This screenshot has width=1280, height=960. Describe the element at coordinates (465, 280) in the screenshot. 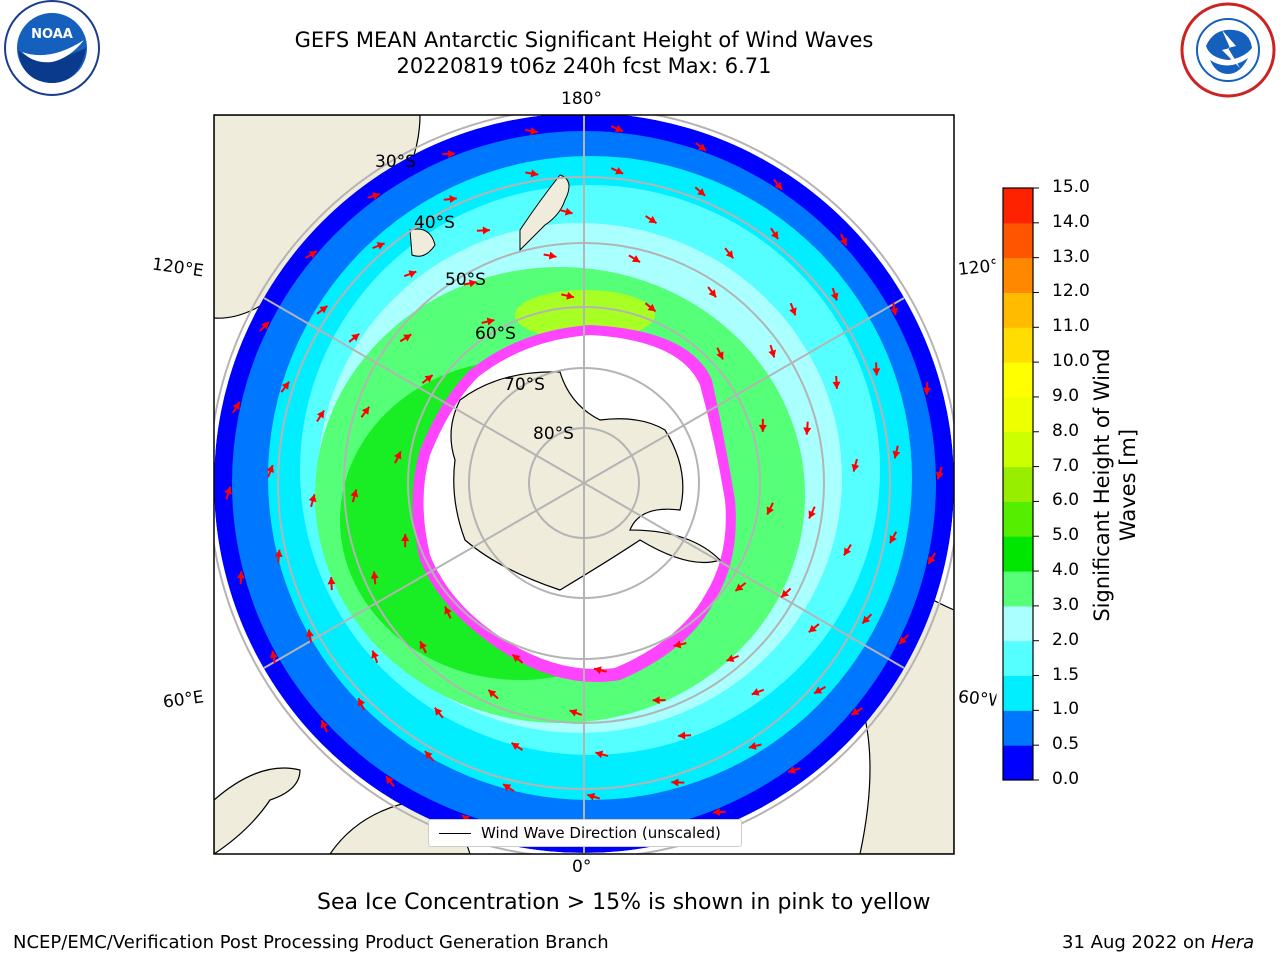

I see `lat-label-50s: 50°S` at that location.